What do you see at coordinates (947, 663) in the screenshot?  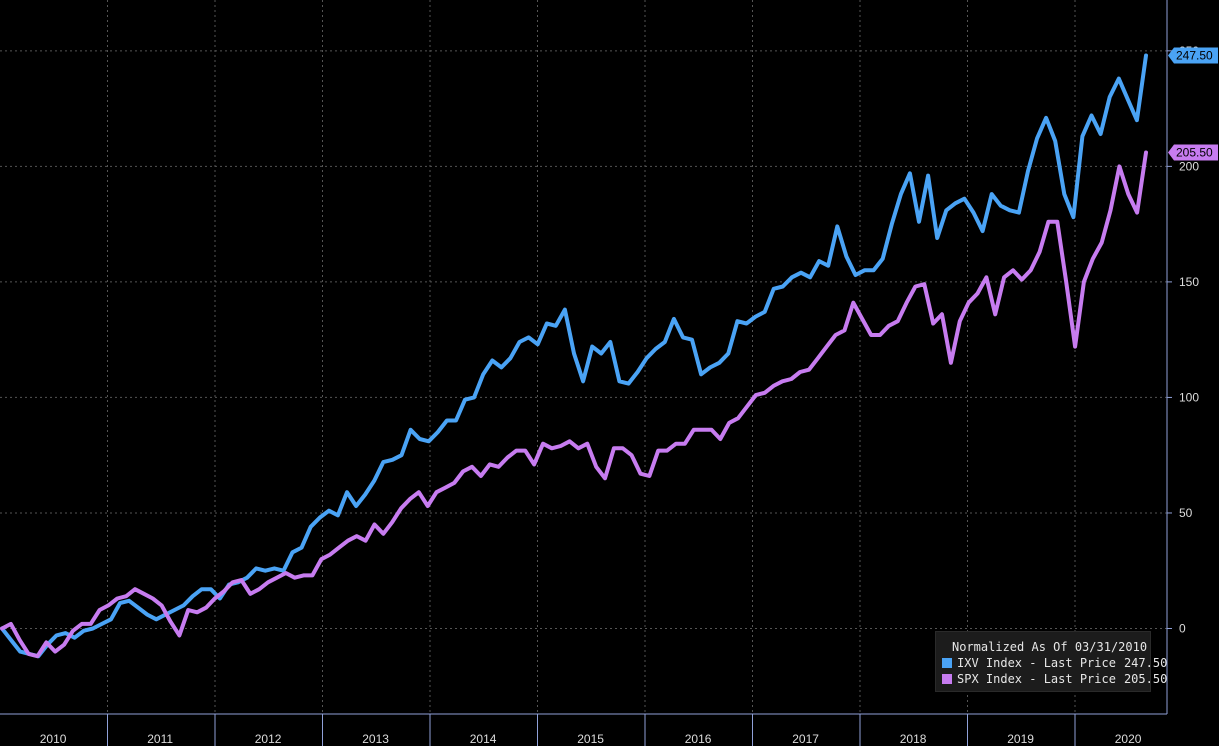 I see `legend-swatch-ixv` at bounding box center [947, 663].